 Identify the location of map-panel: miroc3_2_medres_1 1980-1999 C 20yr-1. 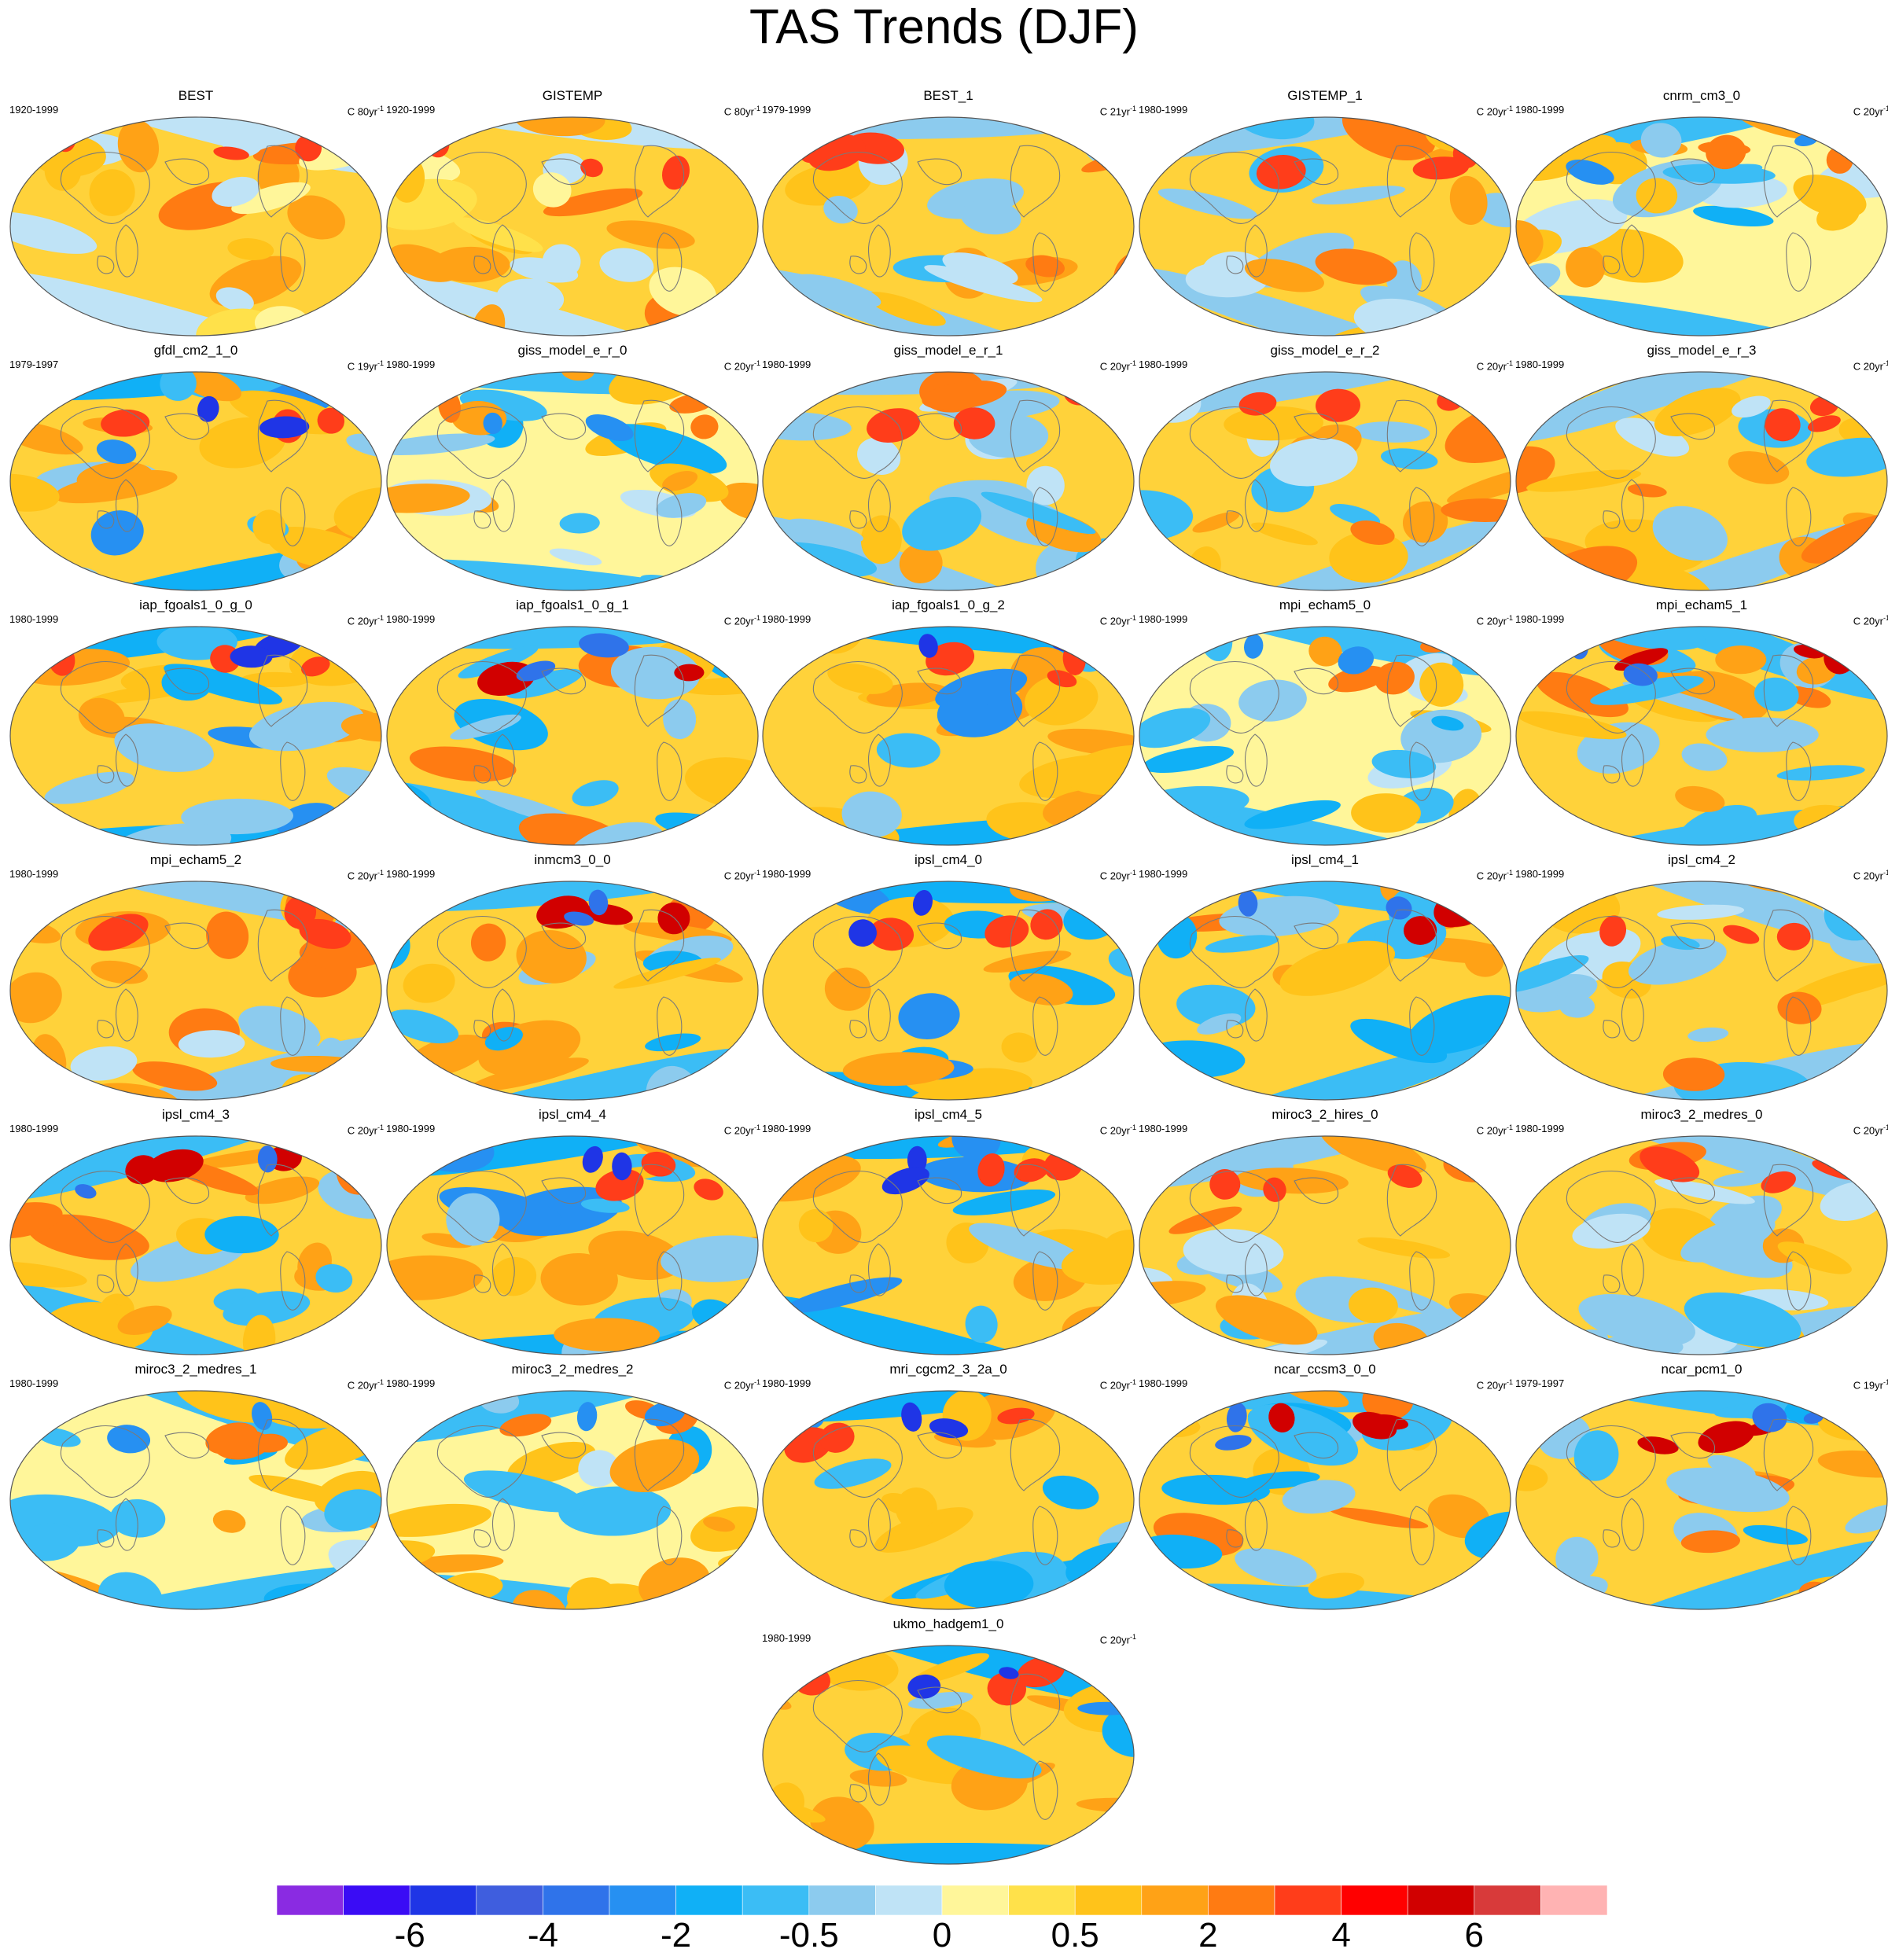
(196, 1487).